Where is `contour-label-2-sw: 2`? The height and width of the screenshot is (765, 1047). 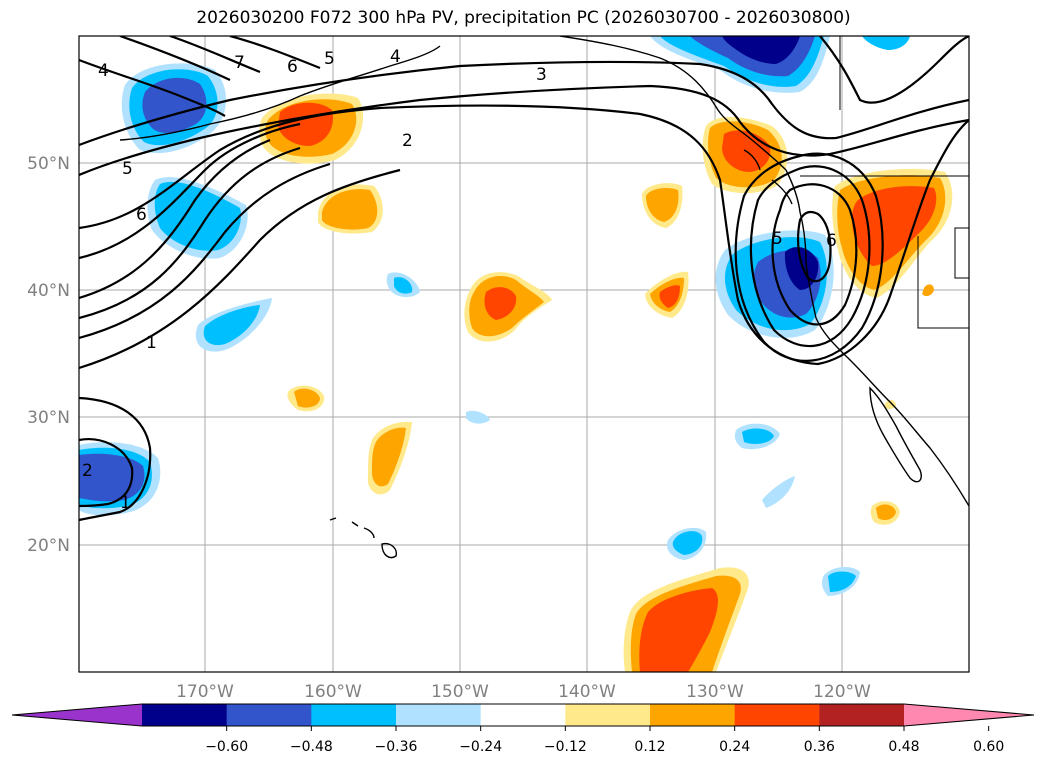
contour-label-2-sw: 2 is located at coordinates (87, 471).